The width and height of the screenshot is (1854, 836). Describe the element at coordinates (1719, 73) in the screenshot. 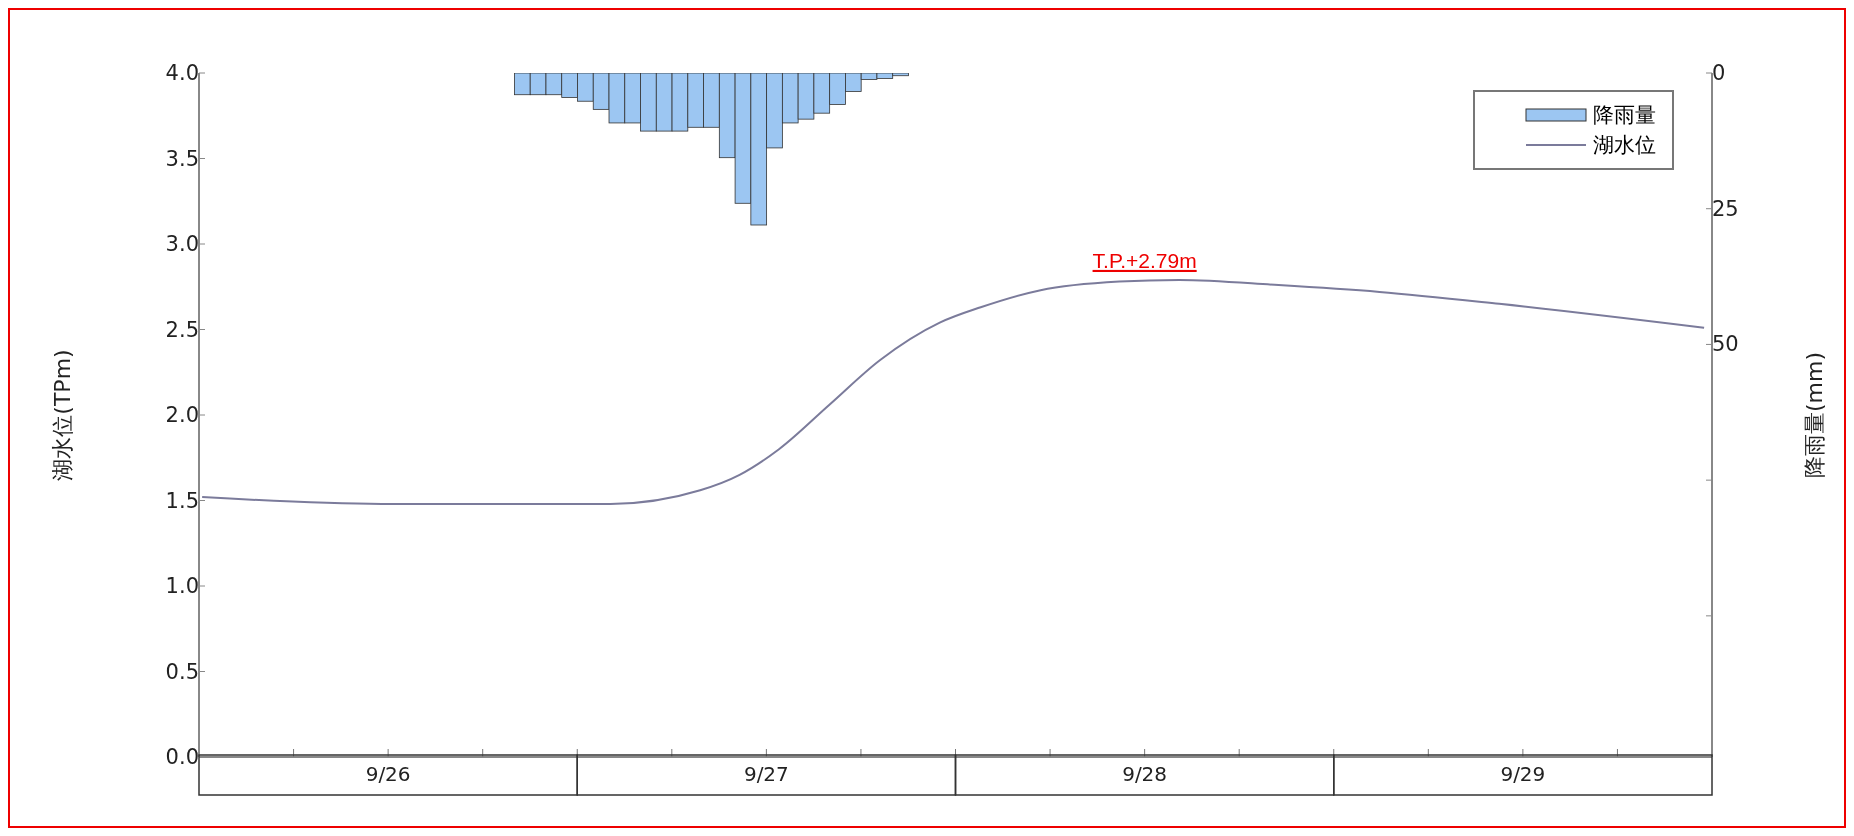

I see `y2-tick-label: 0` at that location.